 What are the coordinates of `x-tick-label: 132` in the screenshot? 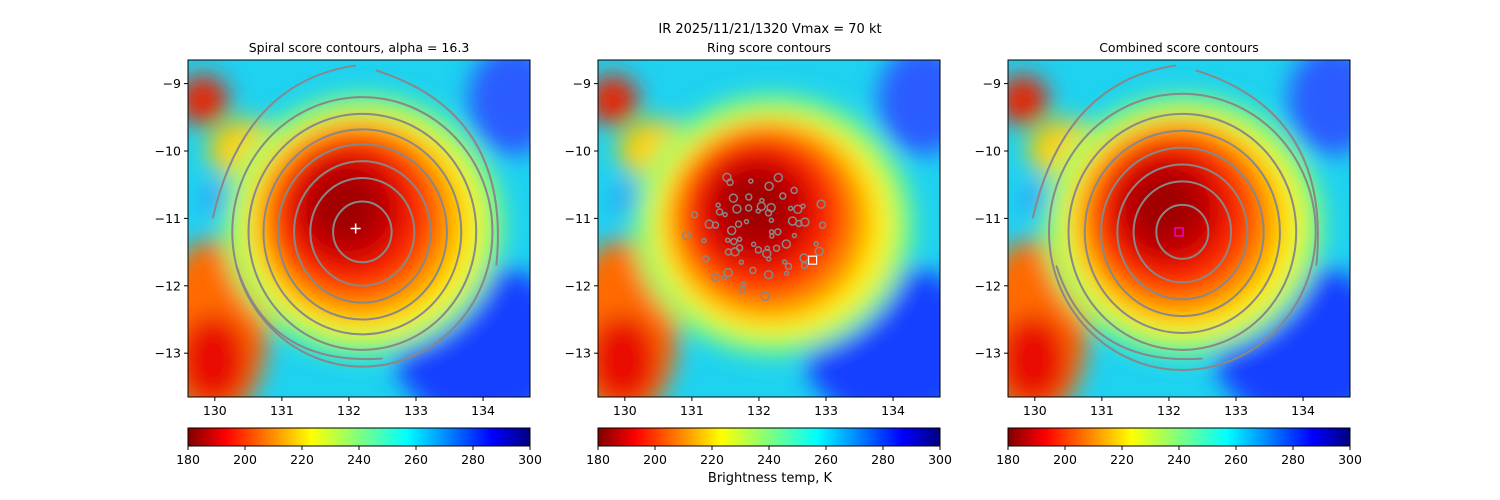 It's located at (349, 410).